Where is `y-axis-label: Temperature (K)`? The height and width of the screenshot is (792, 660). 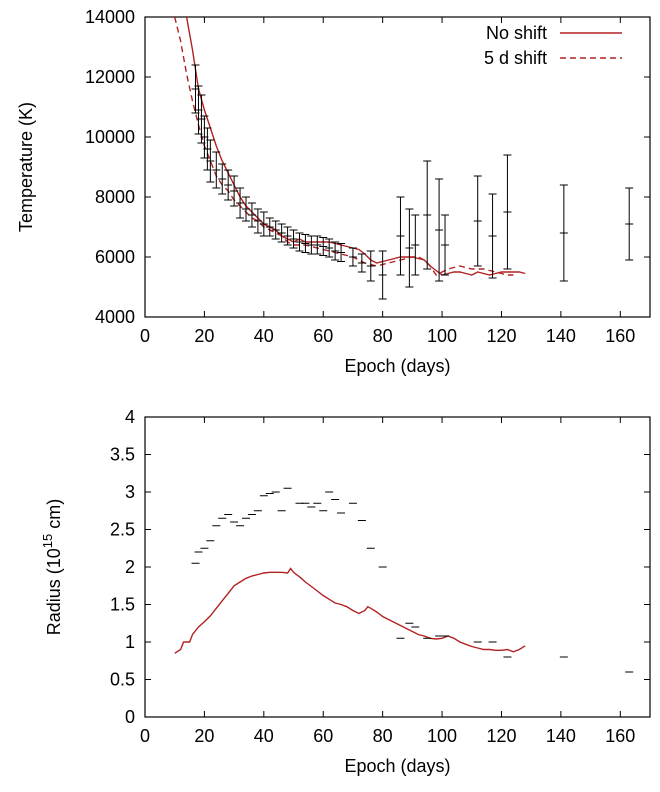
y-axis-label: Temperature (K) is located at coordinates (26, 167).